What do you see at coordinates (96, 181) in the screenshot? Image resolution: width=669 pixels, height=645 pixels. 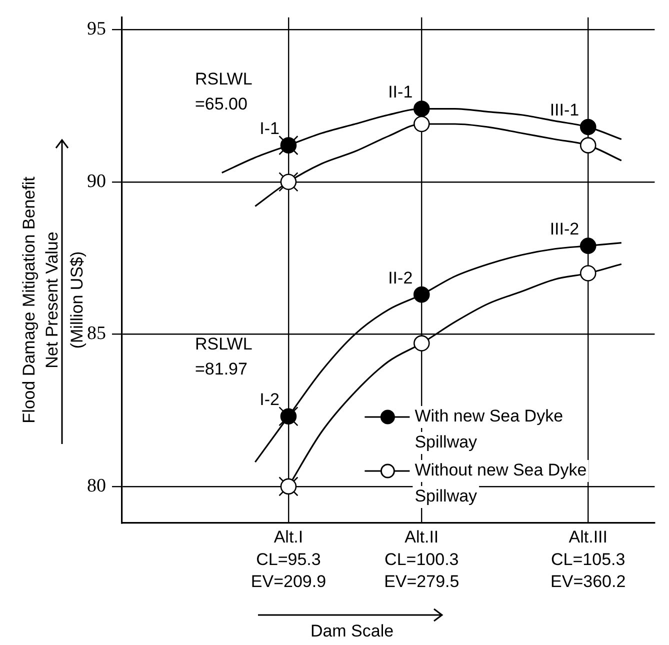 I see `y-tick-label: 90` at bounding box center [96, 181].